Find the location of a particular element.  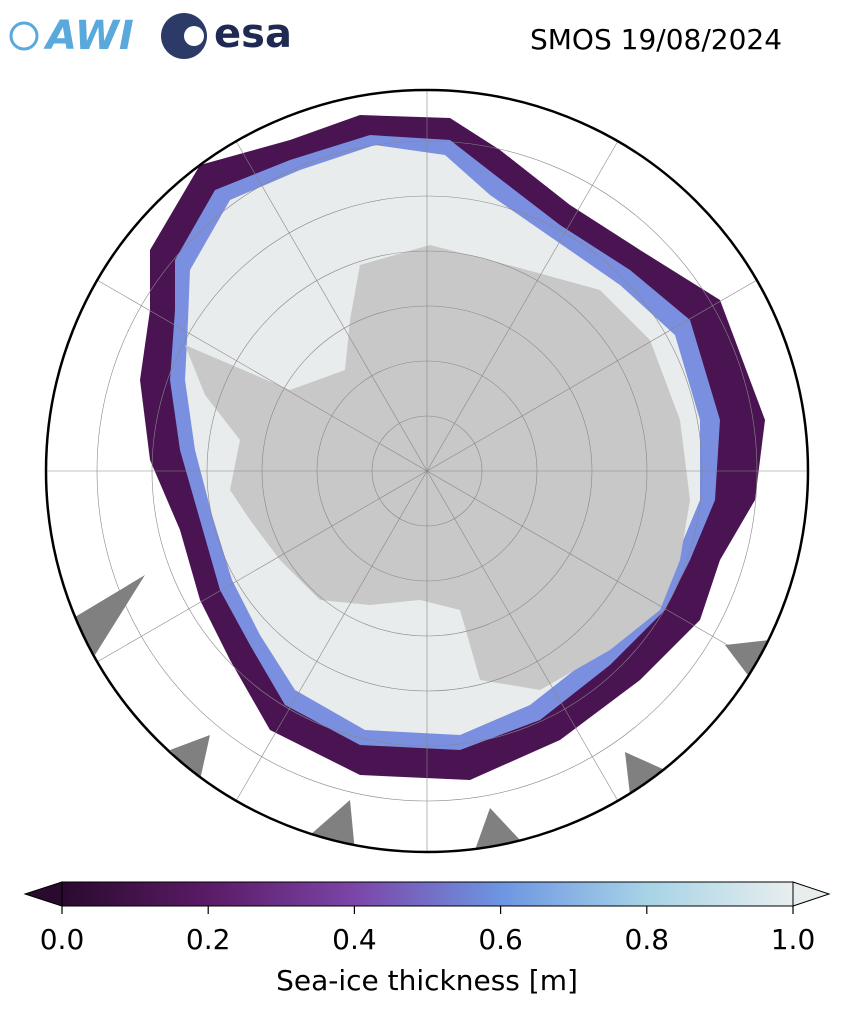

logo-esa: esa is located at coordinates (226, 35).